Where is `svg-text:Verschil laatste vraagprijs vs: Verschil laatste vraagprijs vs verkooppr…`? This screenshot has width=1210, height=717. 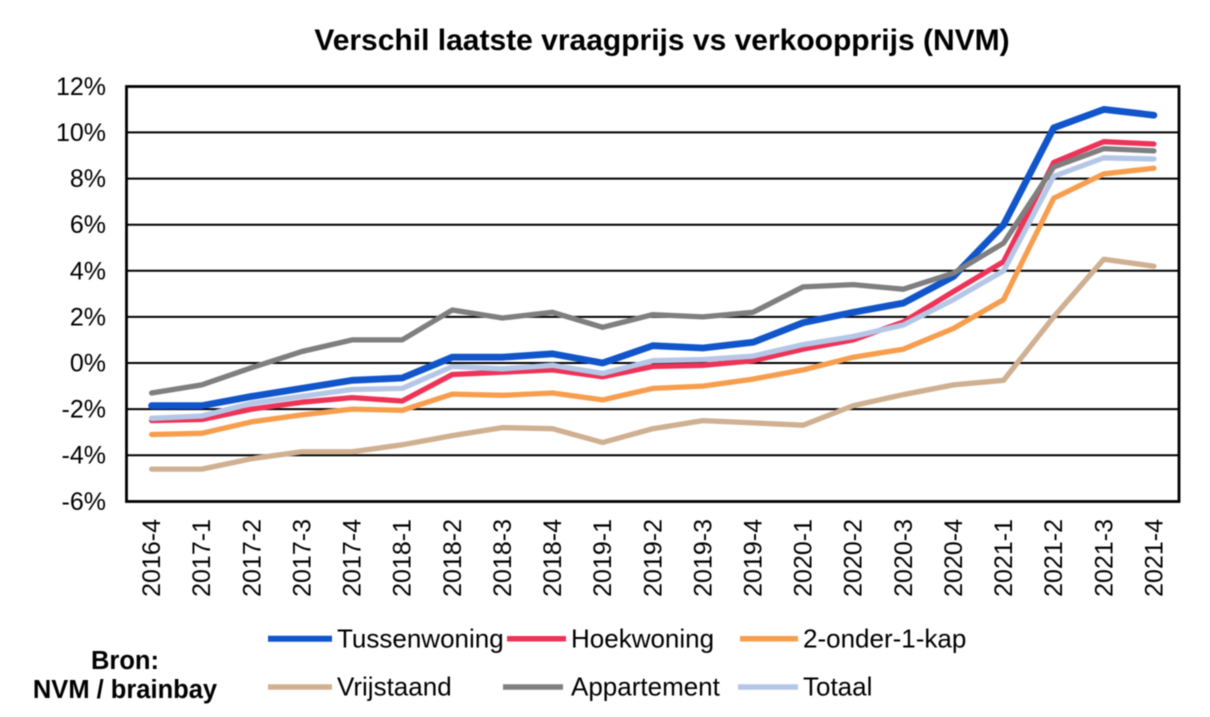 svg-text:Verschil laatste vraagprijs vs: Verschil laatste vraagprijs vs verkooppr… is located at coordinates (661, 40).